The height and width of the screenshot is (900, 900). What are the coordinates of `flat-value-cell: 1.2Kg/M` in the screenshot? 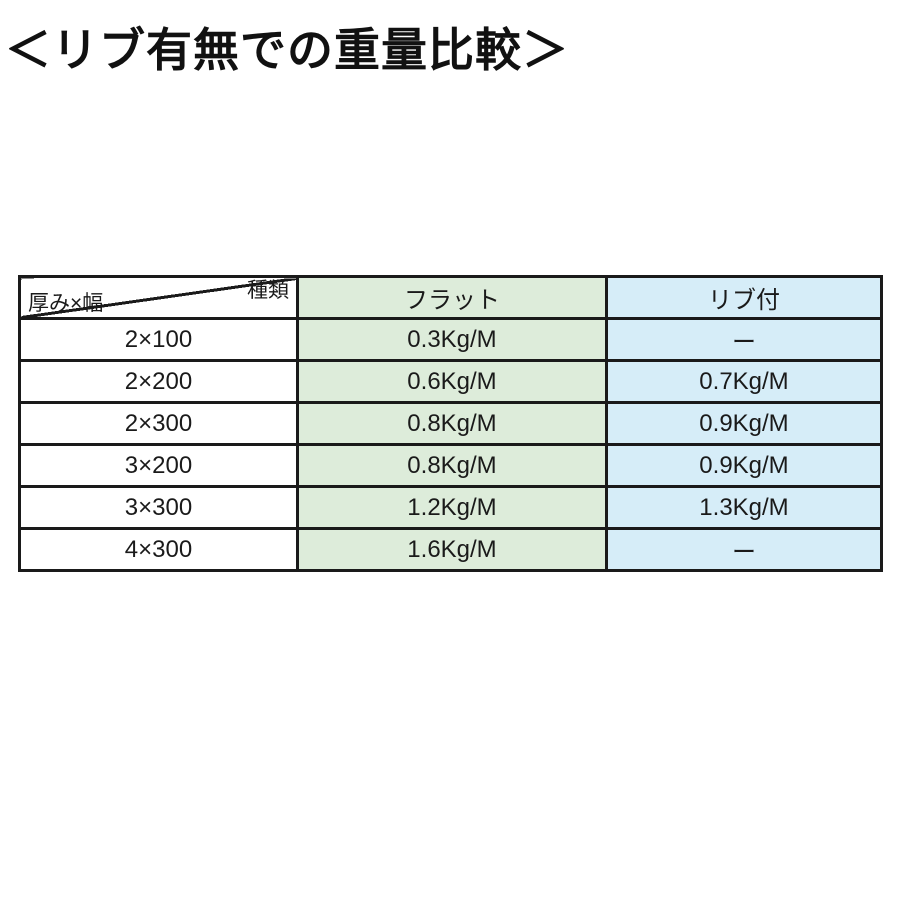 It's located at (452, 507).